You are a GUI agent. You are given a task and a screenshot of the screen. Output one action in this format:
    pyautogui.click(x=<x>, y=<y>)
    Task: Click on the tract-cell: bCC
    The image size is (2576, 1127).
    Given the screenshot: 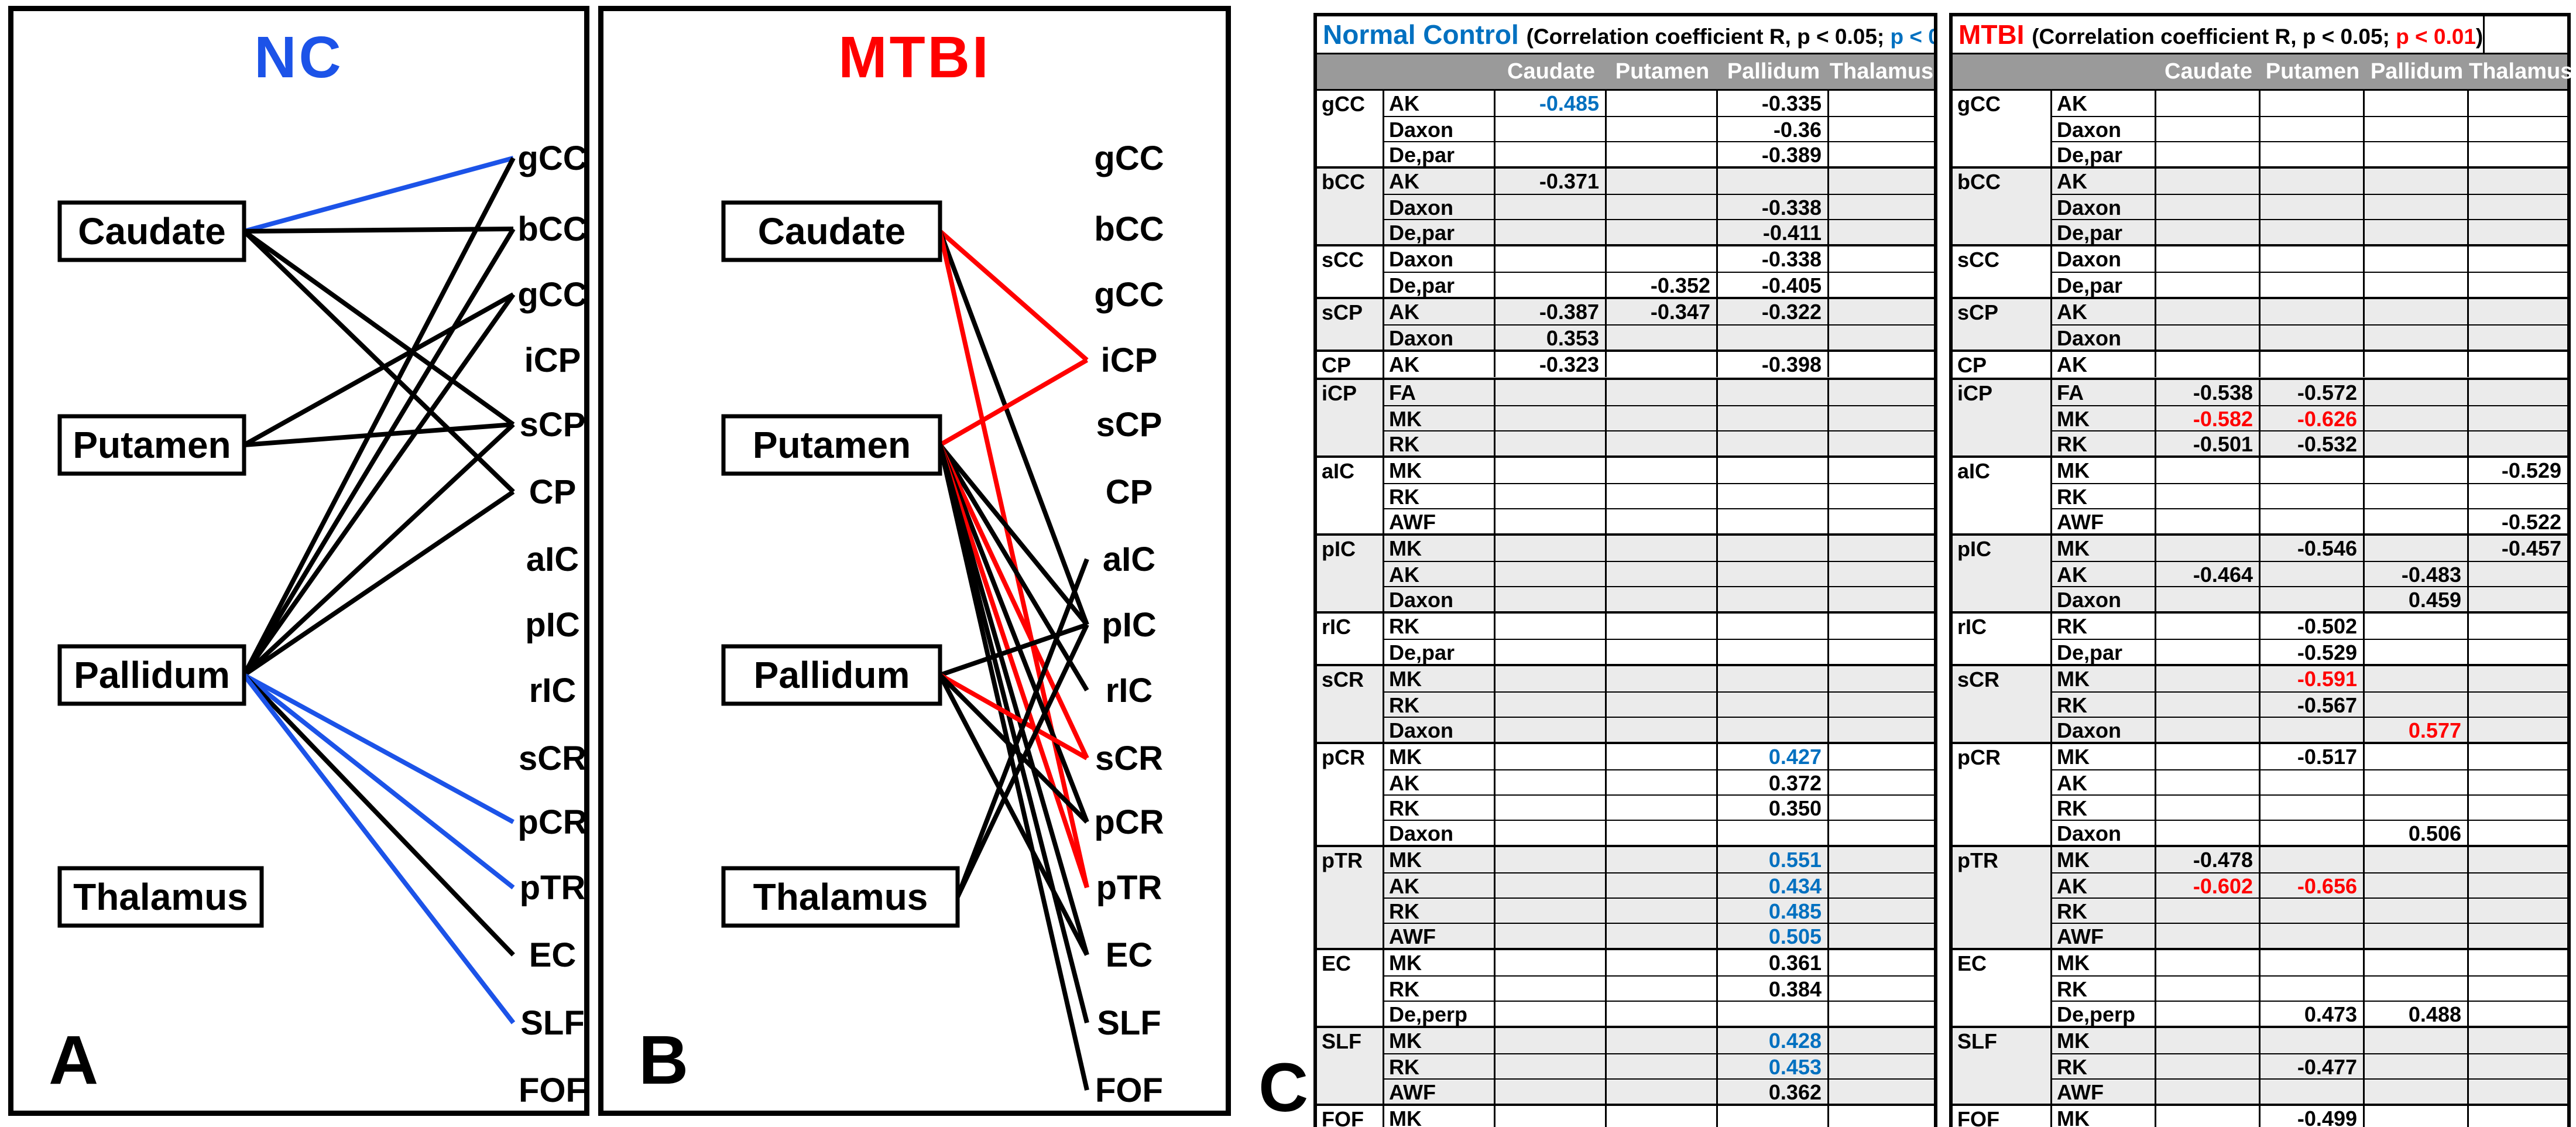 What is the action you would take?
    pyautogui.click(x=1351, y=206)
    